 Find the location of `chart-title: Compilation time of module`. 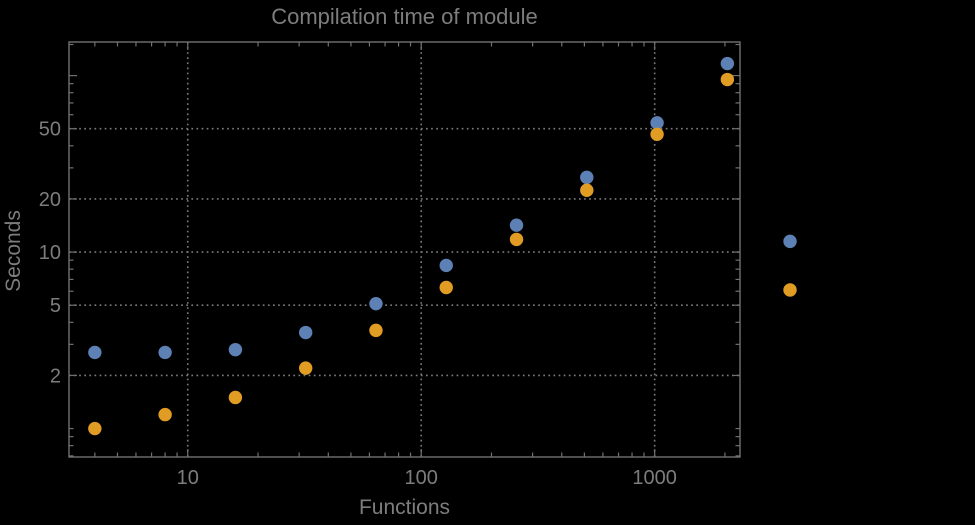

chart-title: Compilation time of module is located at coordinates (404, 16).